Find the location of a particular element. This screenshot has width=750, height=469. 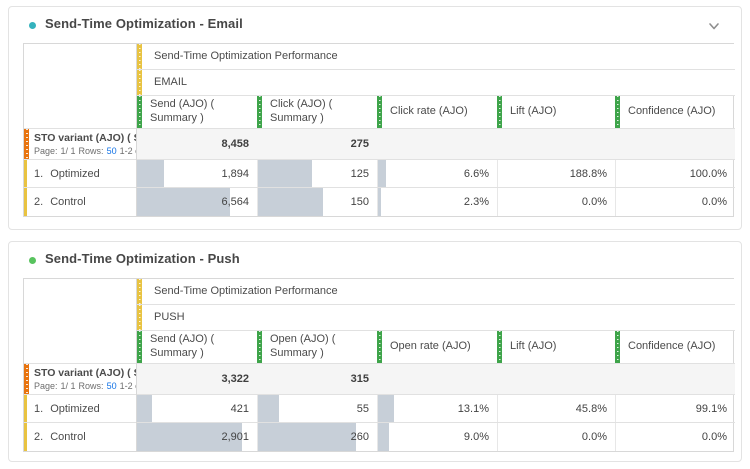

cell-click-rate: 2.3% is located at coordinates (437, 202).